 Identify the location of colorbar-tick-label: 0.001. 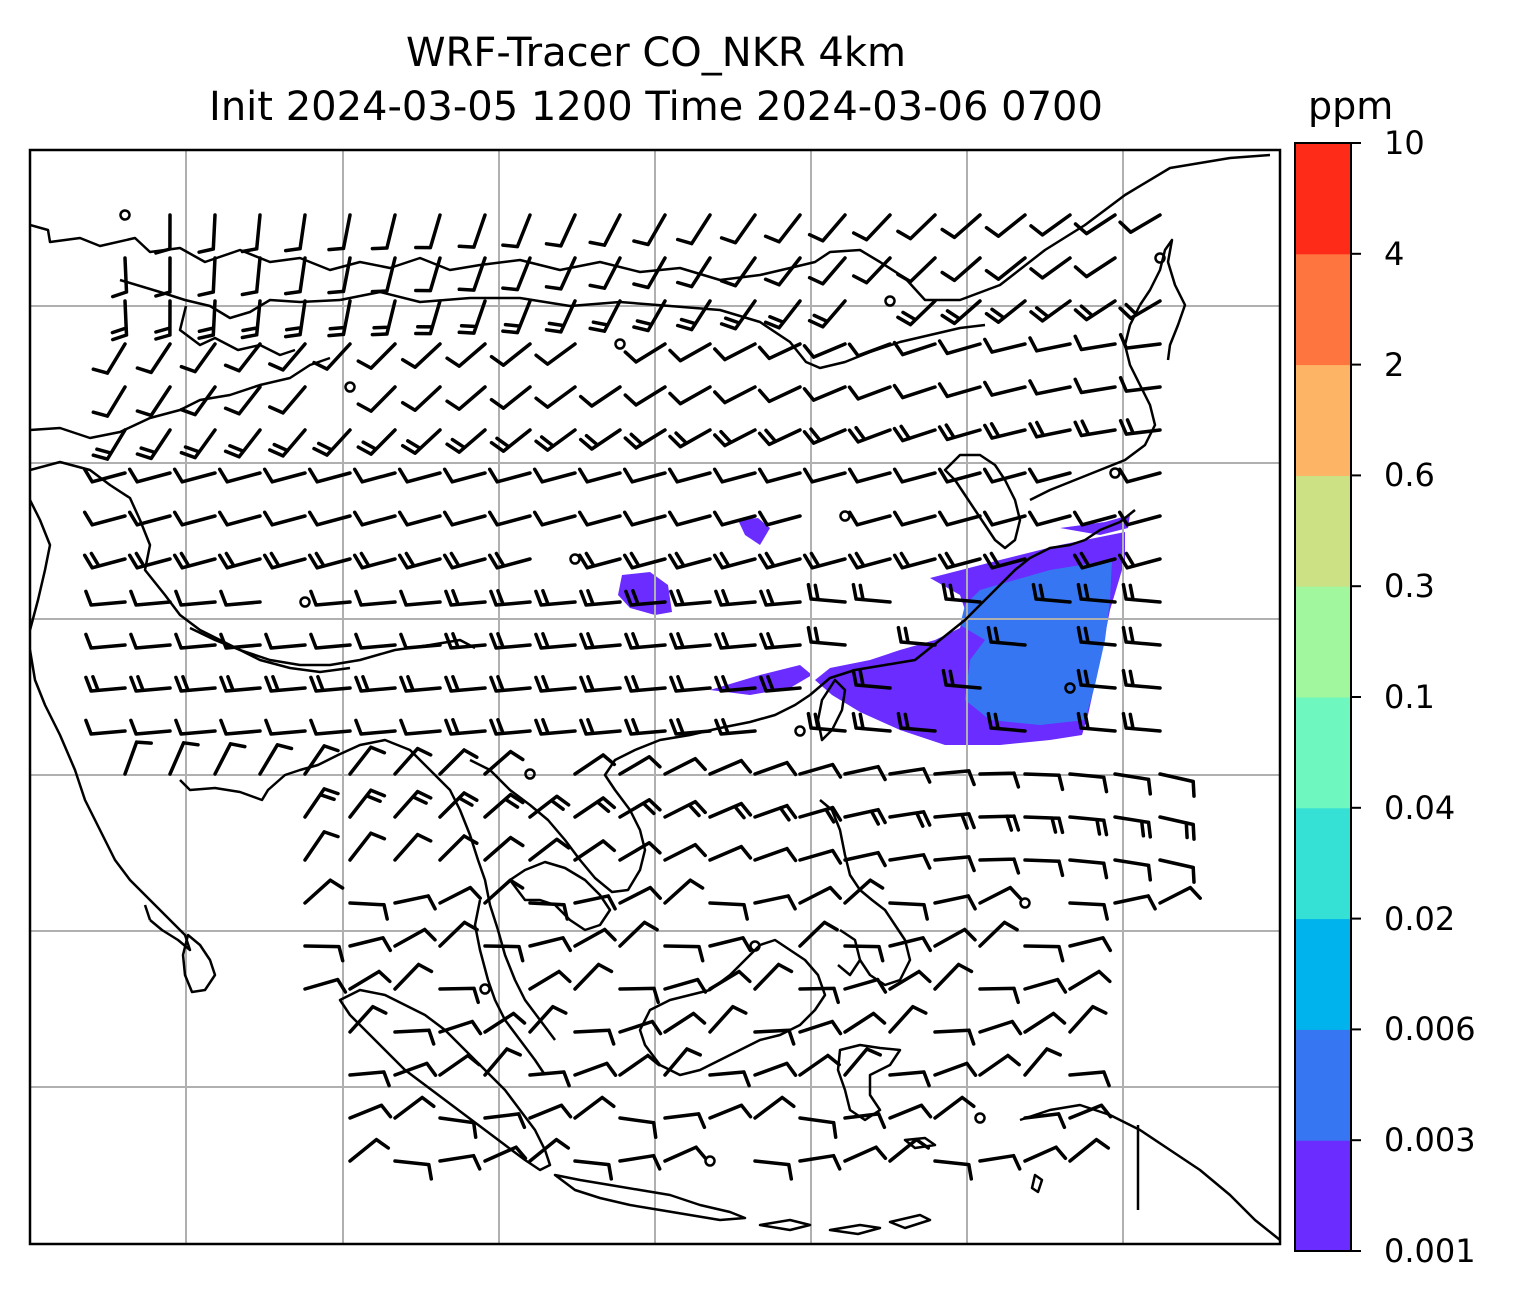
(1430, 1251).